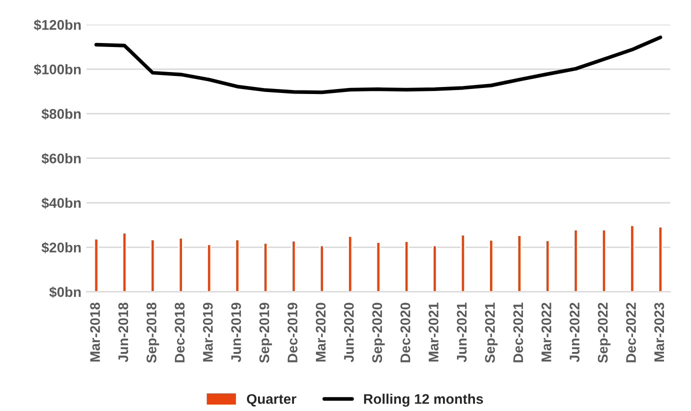  I want to click on x-tick-label: Dec-2019, so click(293, 332).